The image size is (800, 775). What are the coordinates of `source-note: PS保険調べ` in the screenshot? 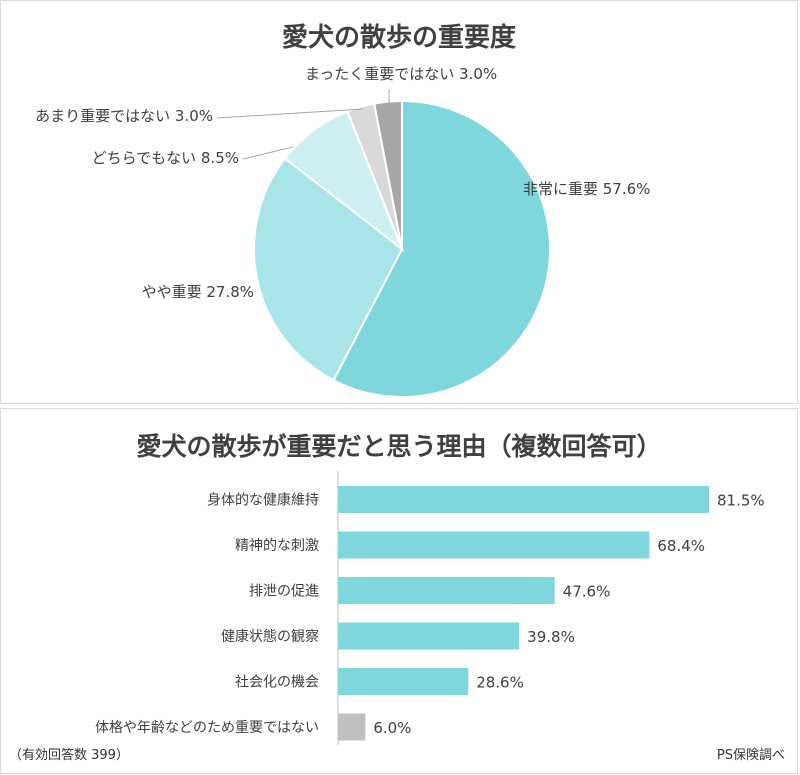 It's located at (750, 755).